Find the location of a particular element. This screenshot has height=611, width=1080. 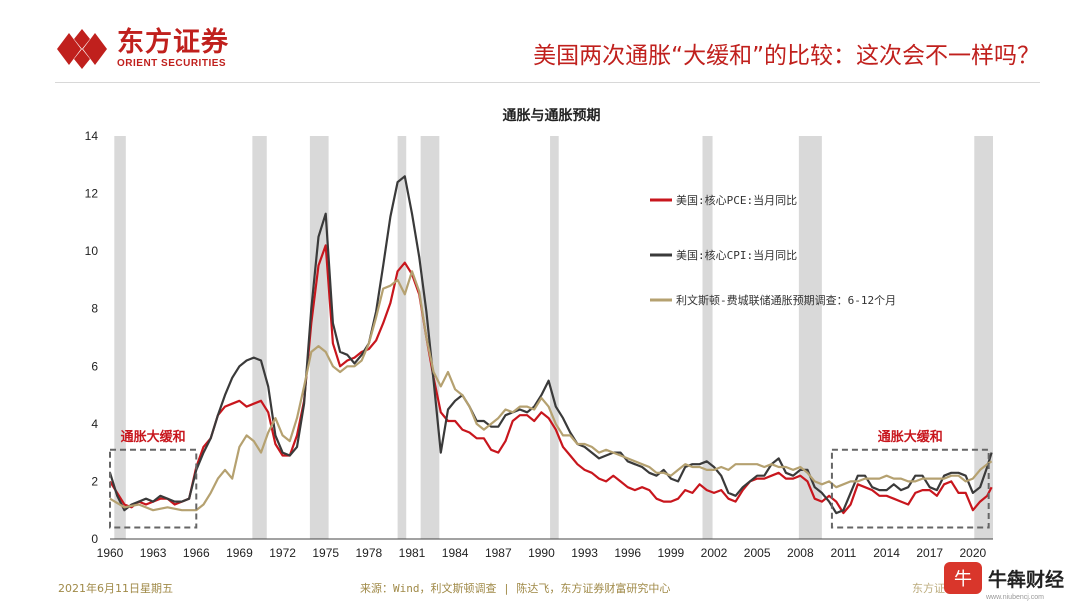

y-tick-label-0: 0 is located at coordinates (94, 539).